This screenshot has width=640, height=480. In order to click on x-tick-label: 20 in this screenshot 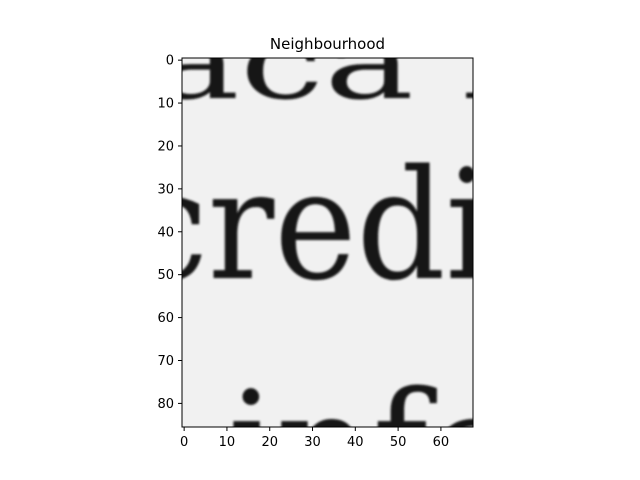, I will do `click(269, 442)`.